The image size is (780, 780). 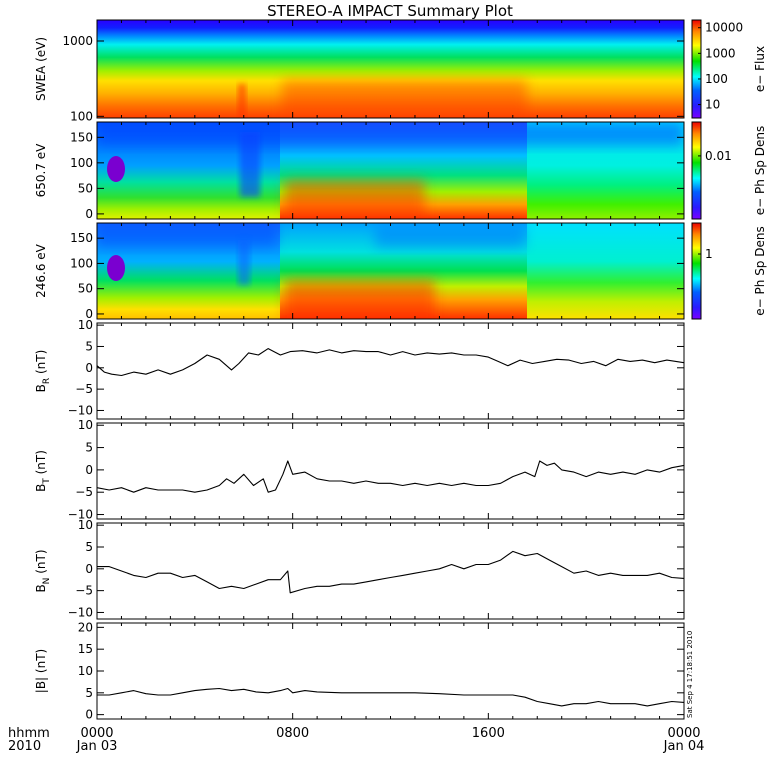 I want to click on colorbar-tick-label: 10000, so click(x=724, y=28).